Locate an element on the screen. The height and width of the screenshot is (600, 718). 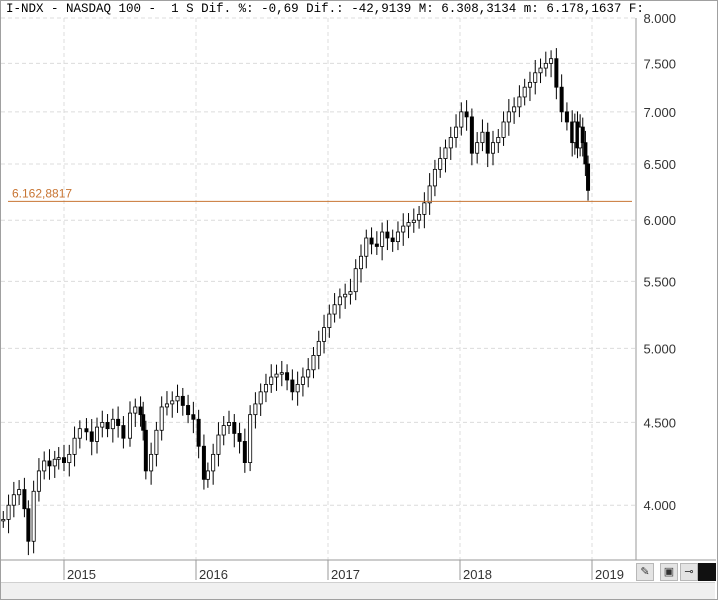
save-icon: ▣ is located at coordinates (669, 572).